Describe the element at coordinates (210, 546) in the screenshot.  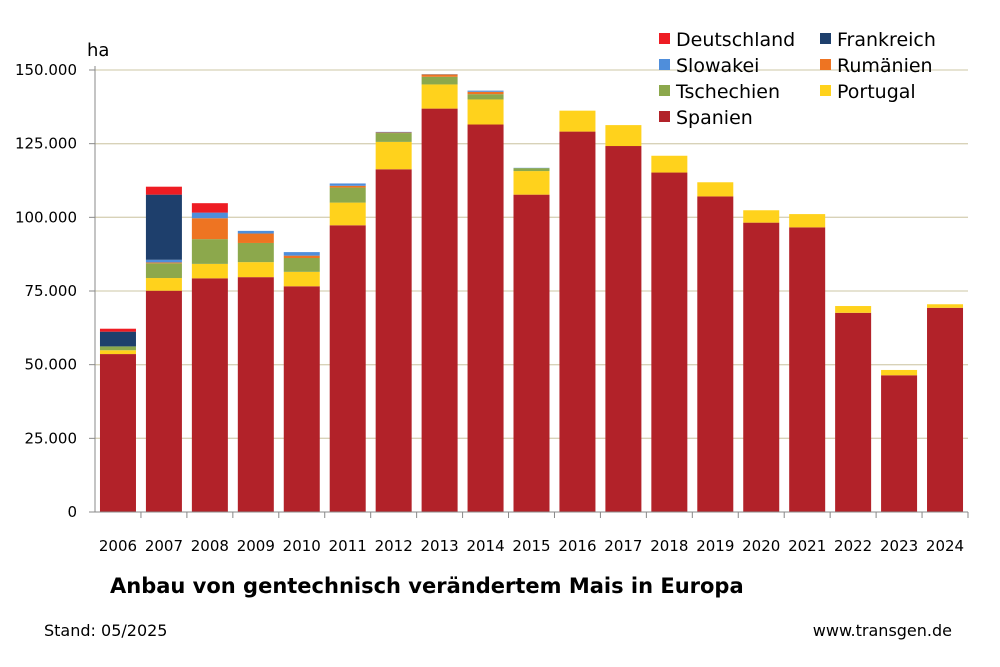
I see `x-tick-label: 2008` at that location.